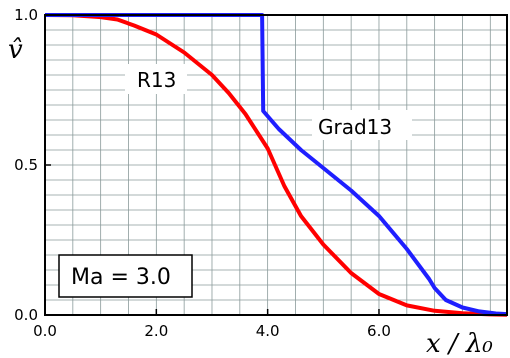 The image size is (510, 358). I want to click on x-tick-label: 0.0, so click(45, 331).